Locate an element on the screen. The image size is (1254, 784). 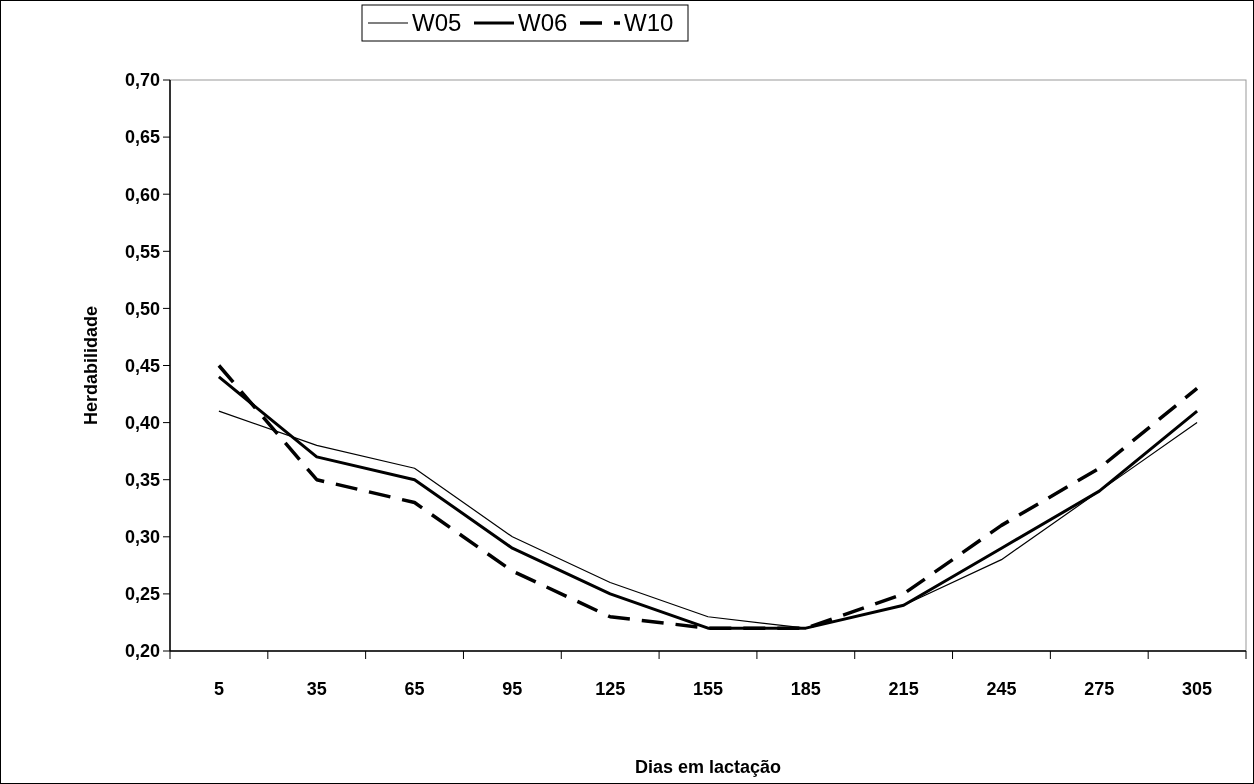
y-tick-label: 0,50 is located at coordinates (142, 308).